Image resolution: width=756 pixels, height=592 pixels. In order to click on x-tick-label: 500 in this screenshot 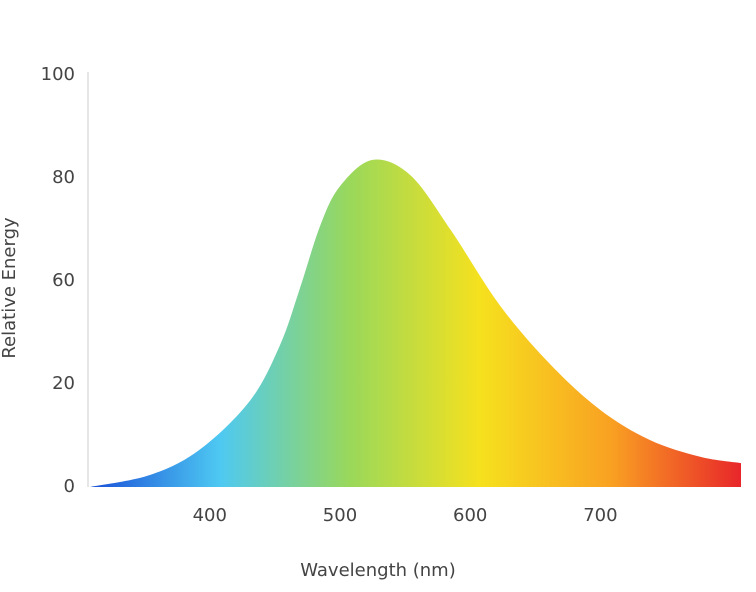, I will do `click(340, 515)`.